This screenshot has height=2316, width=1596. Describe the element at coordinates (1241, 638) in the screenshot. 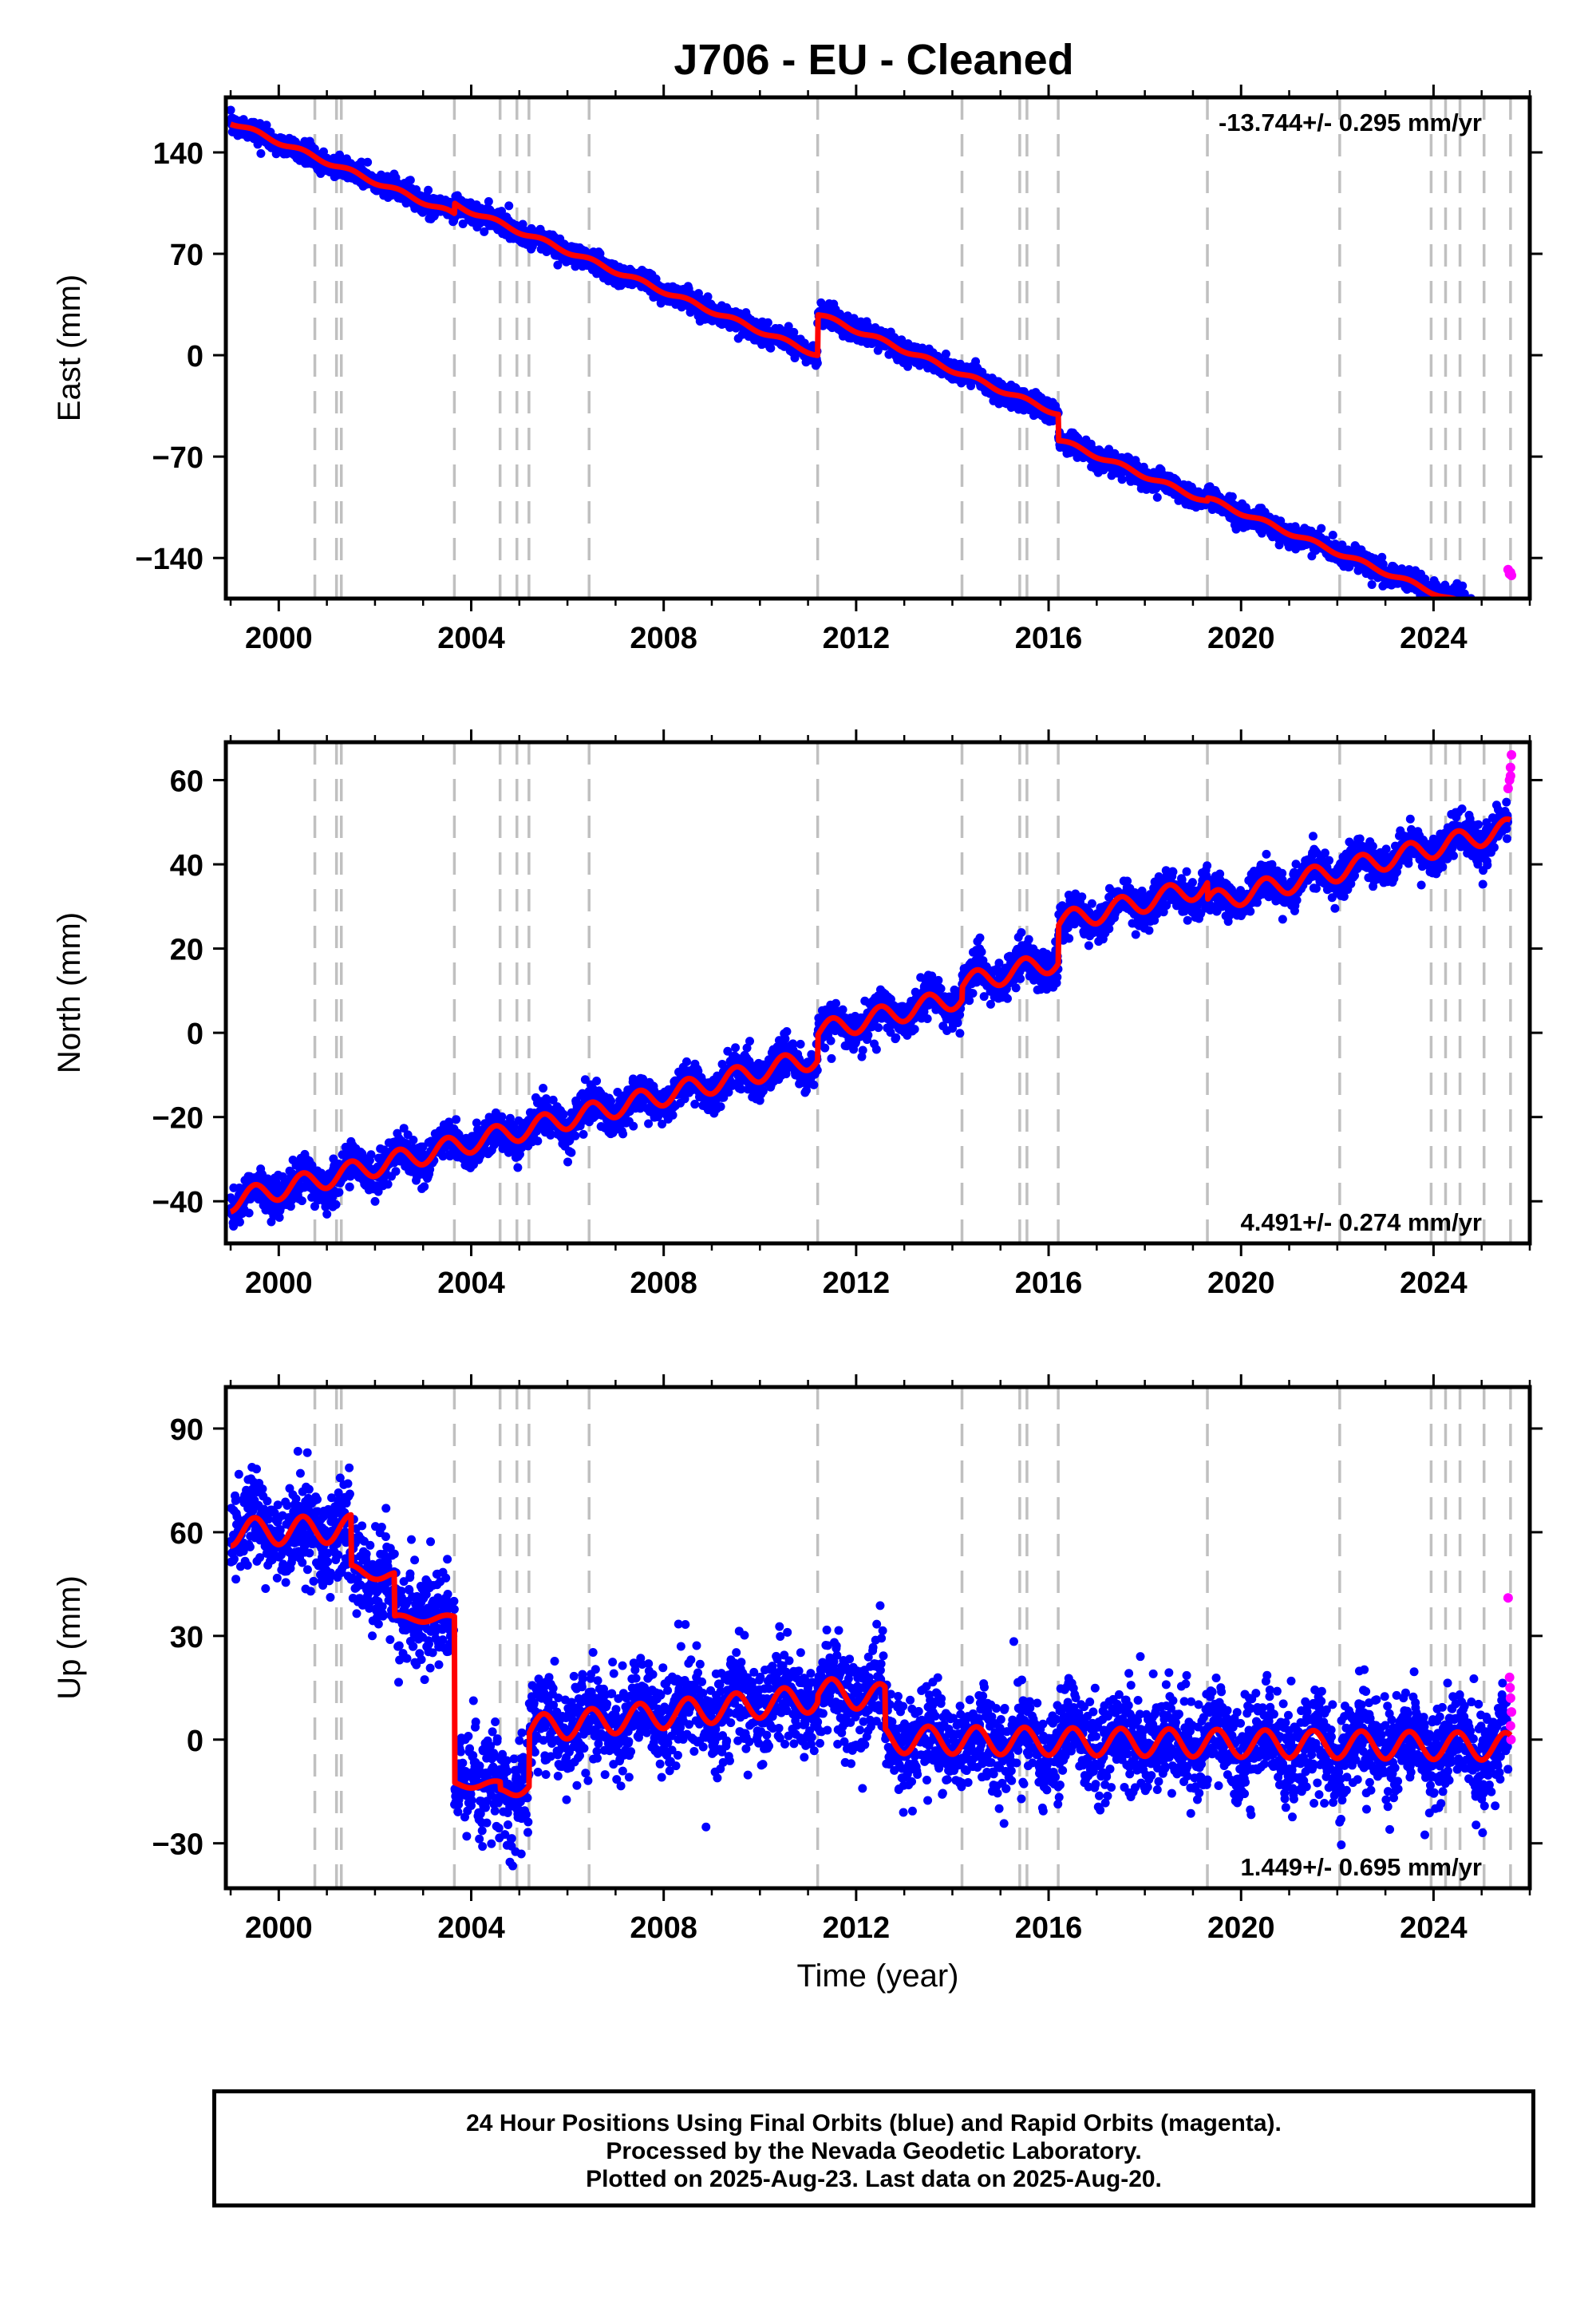

I see `x-tick-label: 2020` at that location.